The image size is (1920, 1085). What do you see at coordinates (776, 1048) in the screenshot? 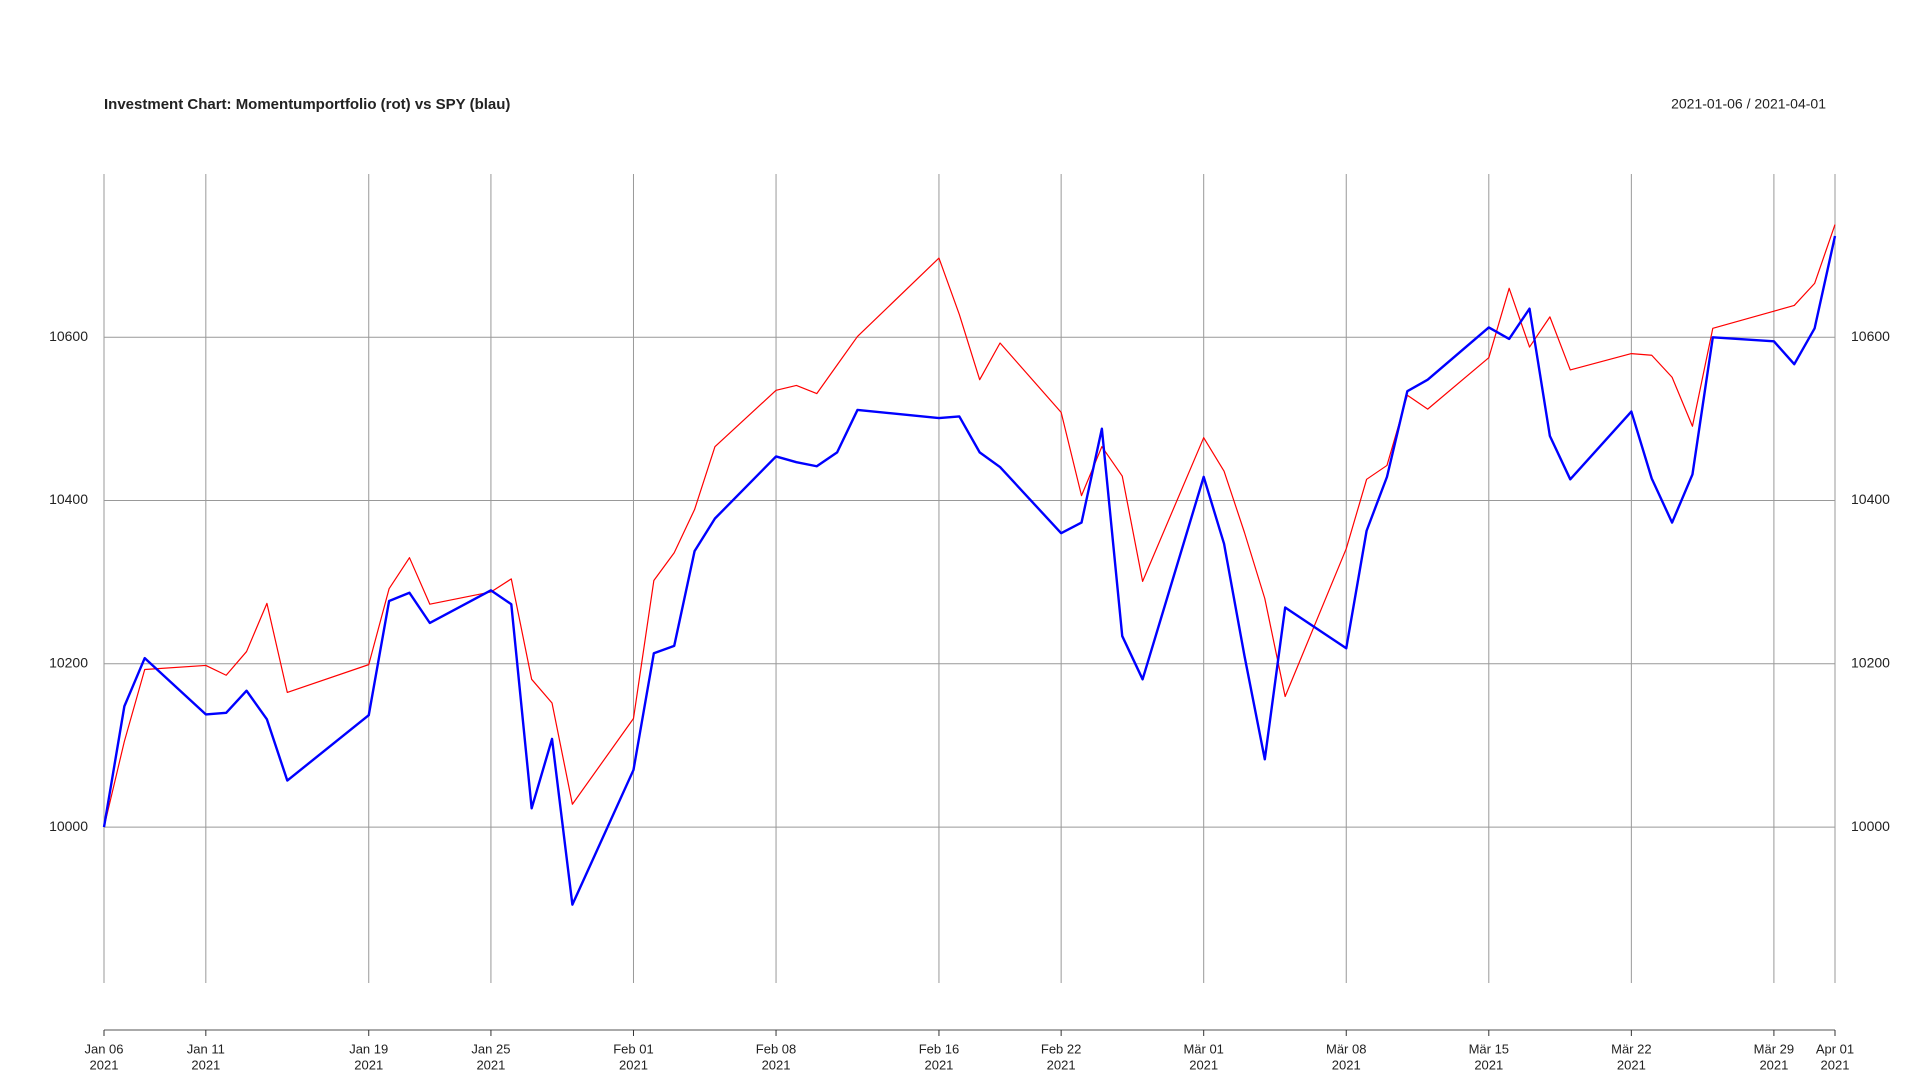
I see `x-tick-label: Feb 08` at bounding box center [776, 1048].